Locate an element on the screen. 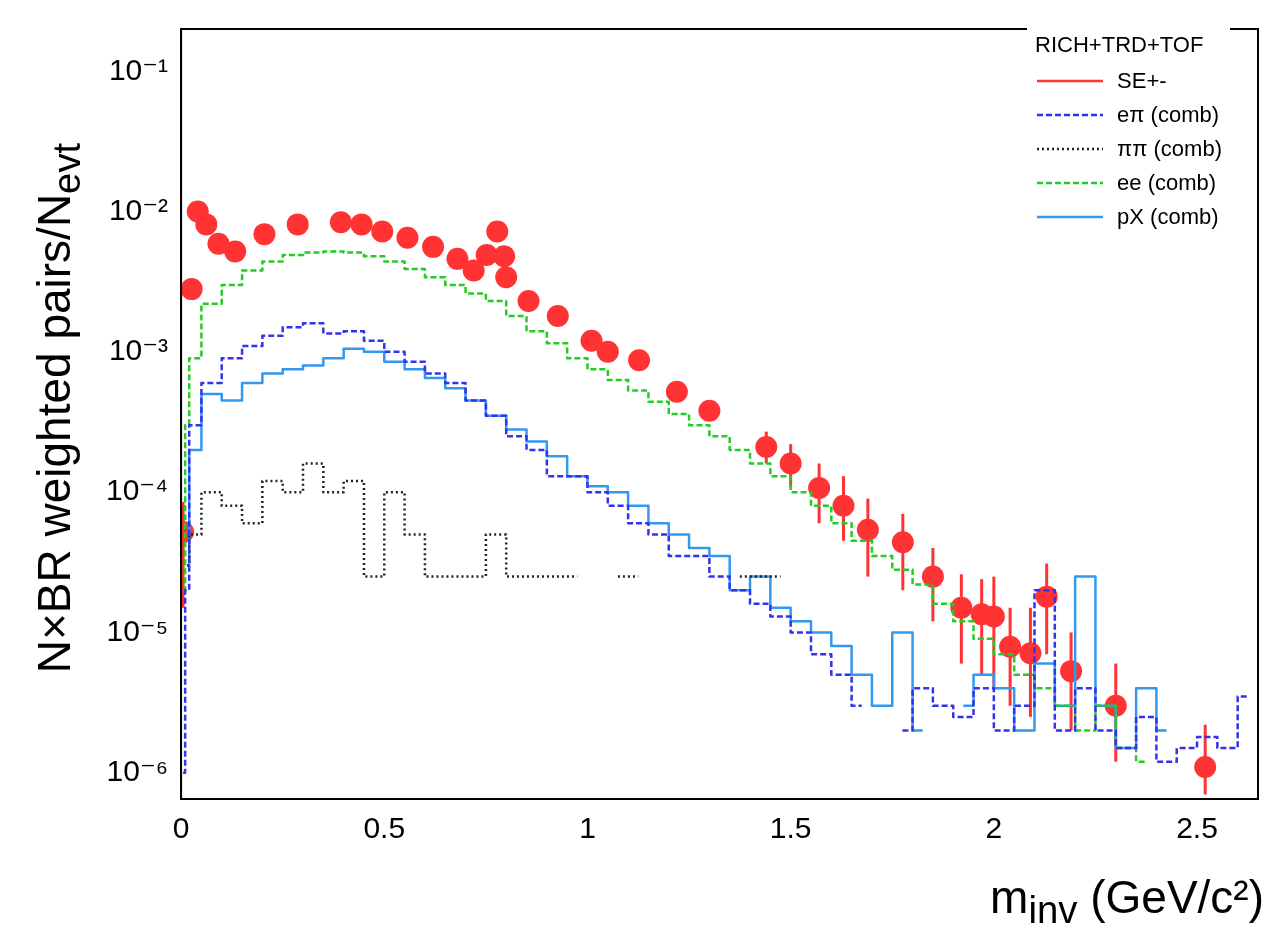 This screenshot has height=944, width=1278. x-tick-label: 2 is located at coordinates (994, 828).